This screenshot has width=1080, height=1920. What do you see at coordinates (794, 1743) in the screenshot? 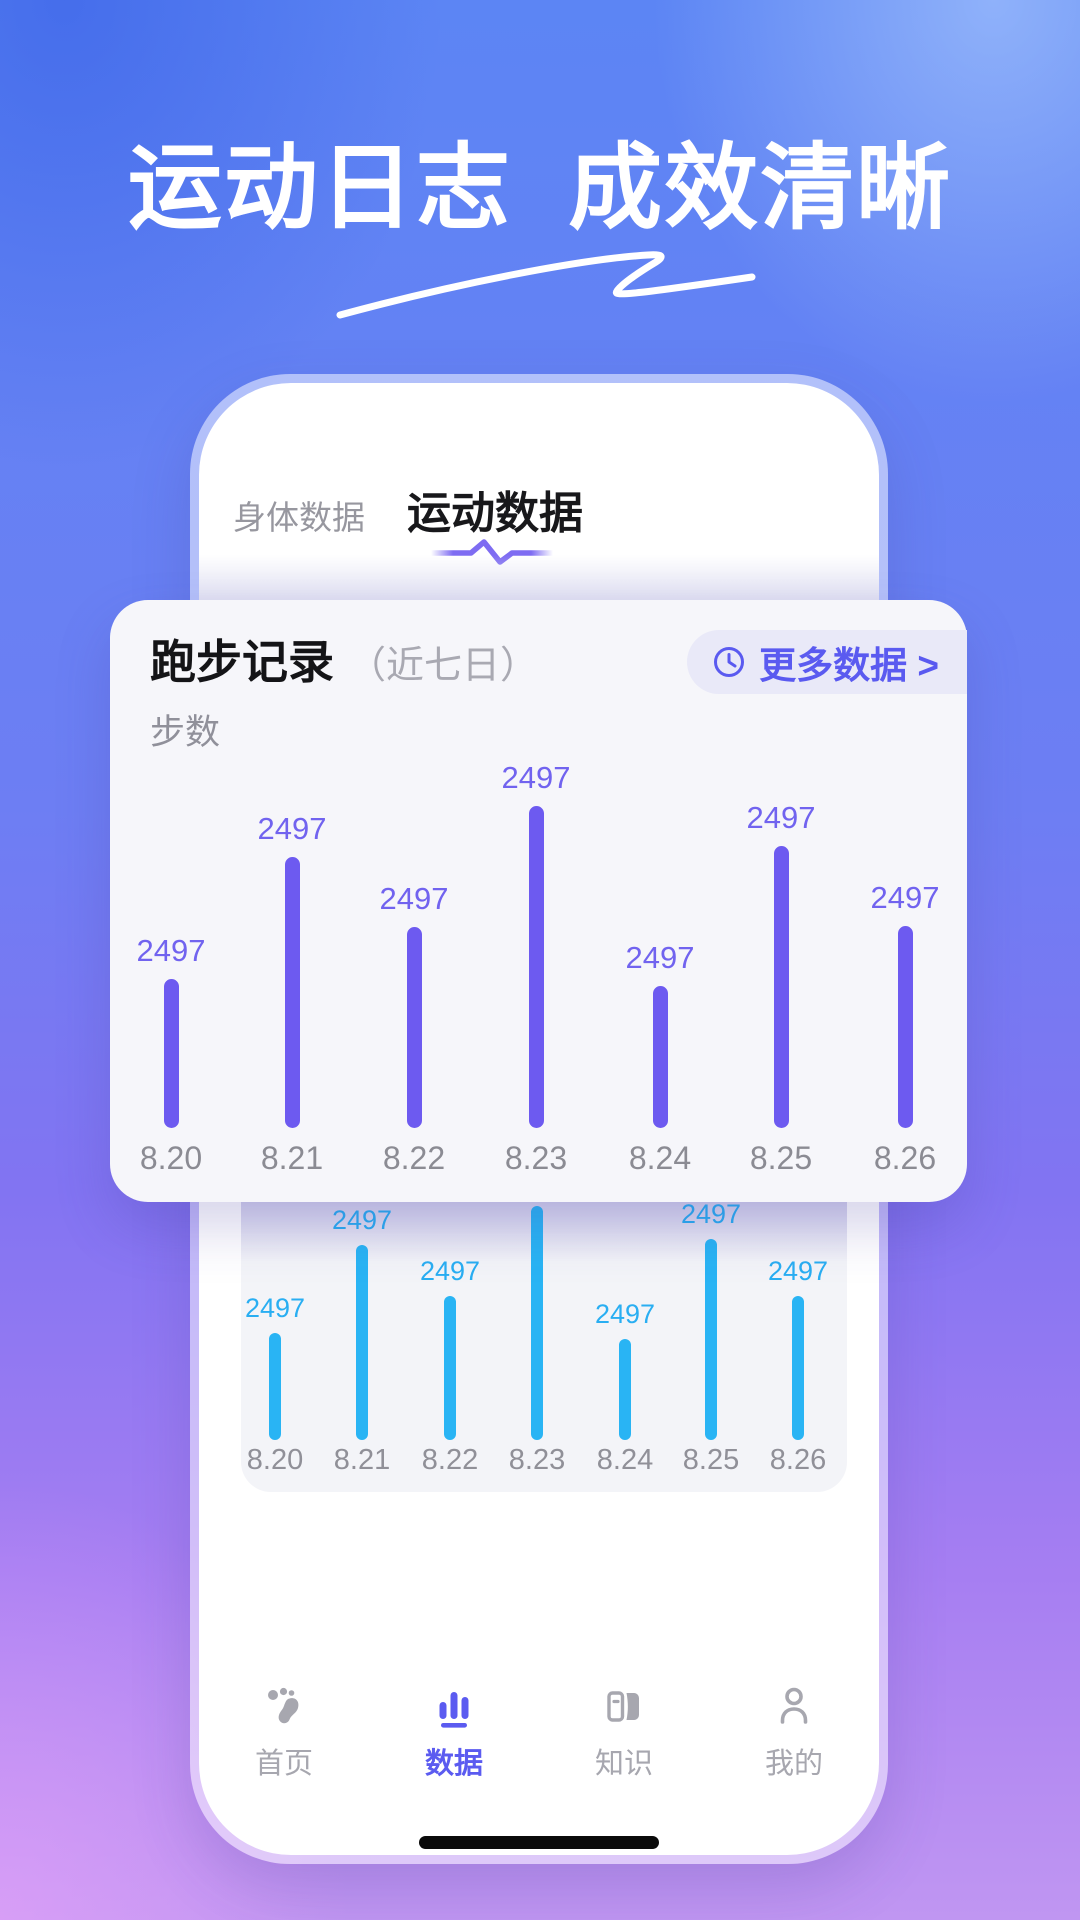
I see `nav-item-mine: 我的` at bounding box center [794, 1743].